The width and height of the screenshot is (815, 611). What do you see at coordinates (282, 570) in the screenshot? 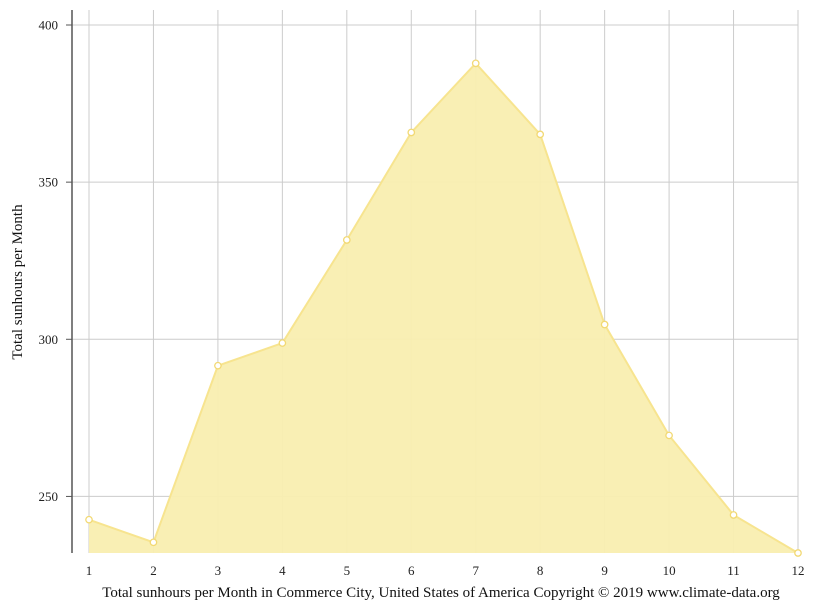
I see `x-tick-label: 4` at bounding box center [282, 570].